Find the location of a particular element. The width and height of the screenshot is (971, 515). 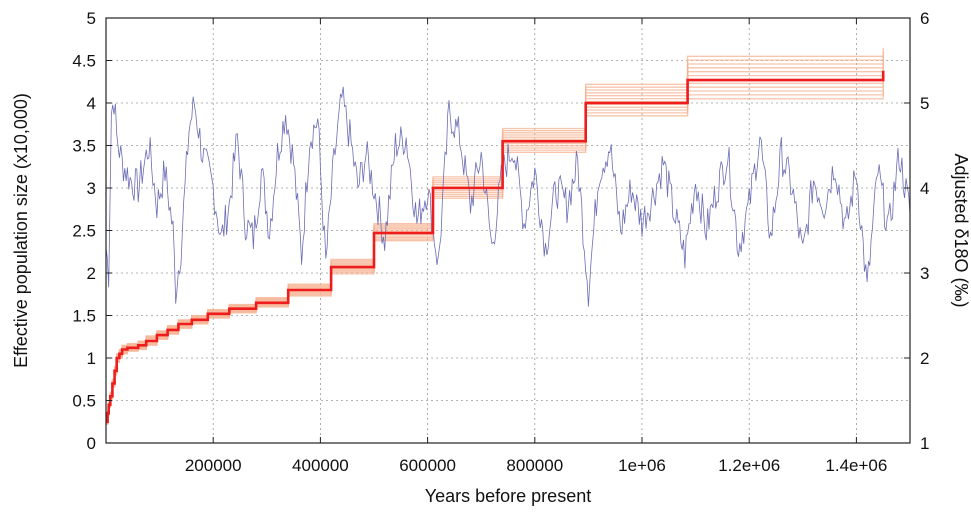

x-tick-label: 1.4e+06 is located at coordinates (856, 465).